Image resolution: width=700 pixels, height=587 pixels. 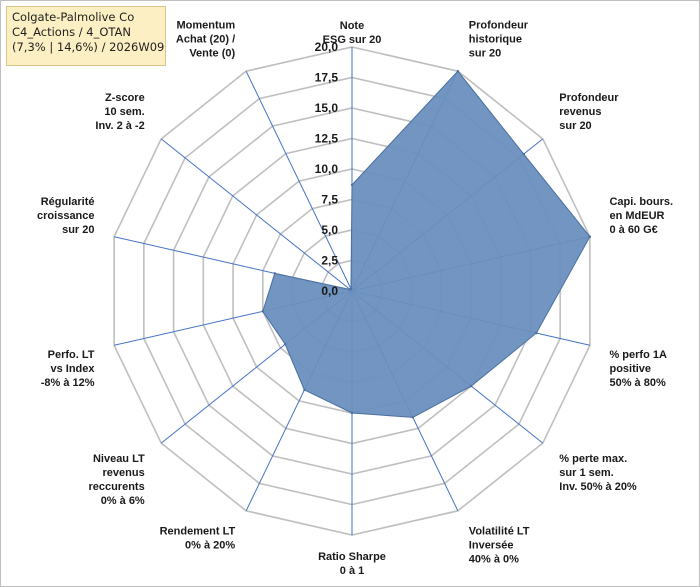 I want to click on axis-label-line: Ratio Sharpe, so click(x=352, y=557).